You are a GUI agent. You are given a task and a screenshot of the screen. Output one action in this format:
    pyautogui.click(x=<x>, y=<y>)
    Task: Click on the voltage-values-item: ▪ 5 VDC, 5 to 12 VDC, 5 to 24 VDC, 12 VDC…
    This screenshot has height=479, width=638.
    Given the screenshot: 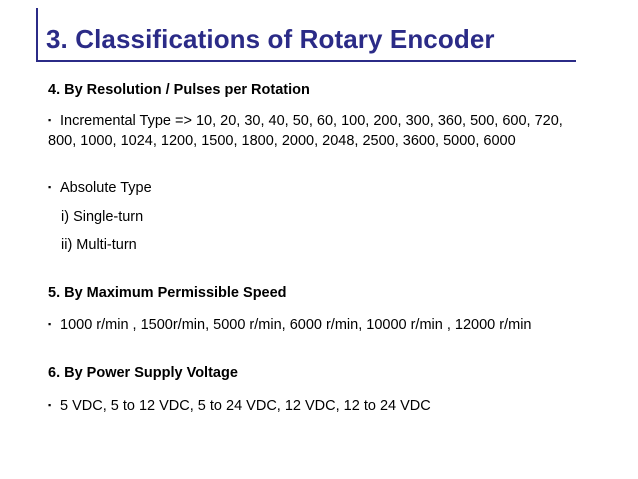 What is the action you would take?
    pyautogui.click(x=239, y=405)
    